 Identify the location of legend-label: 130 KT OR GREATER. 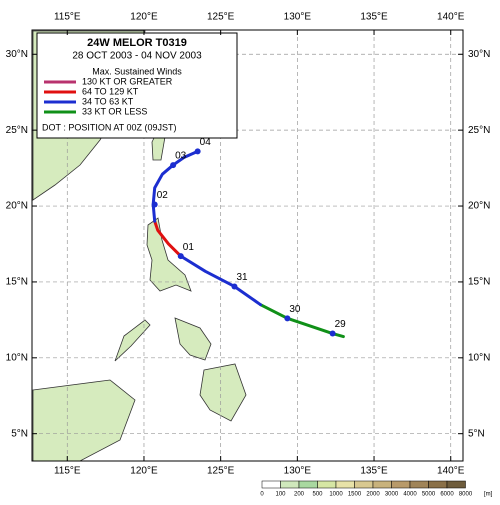
(127, 81).